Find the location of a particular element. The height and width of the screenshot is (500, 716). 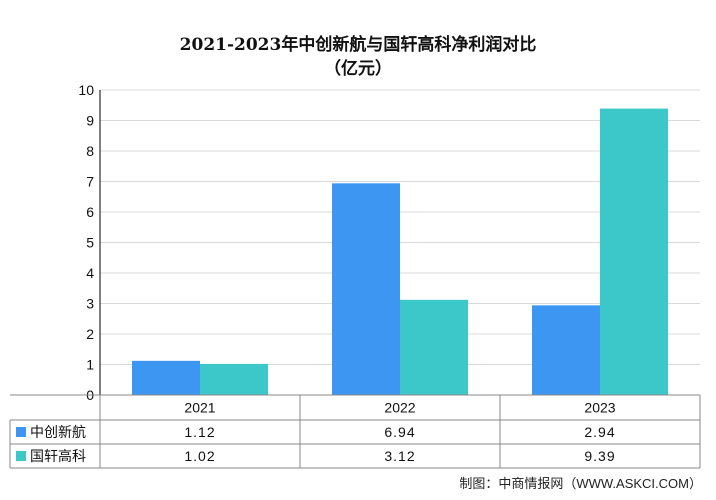

data-label: 3.12 is located at coordinates (399, 456).